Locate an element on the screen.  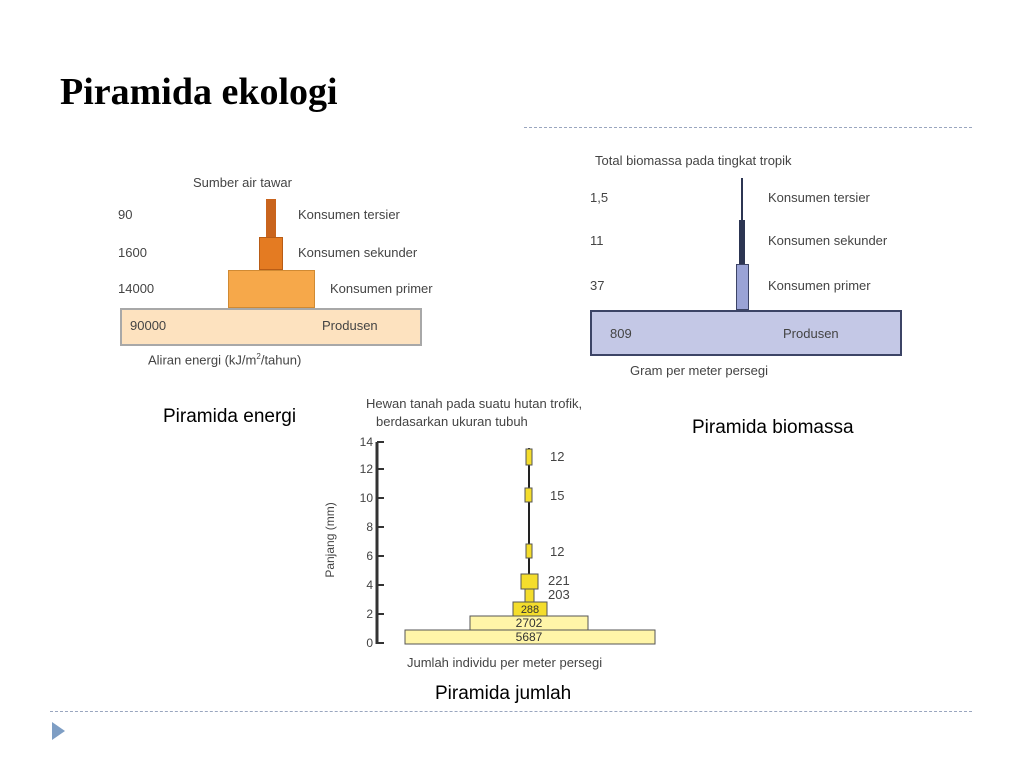
numbers-label-288: 288 is located at coordinates (530, 610).